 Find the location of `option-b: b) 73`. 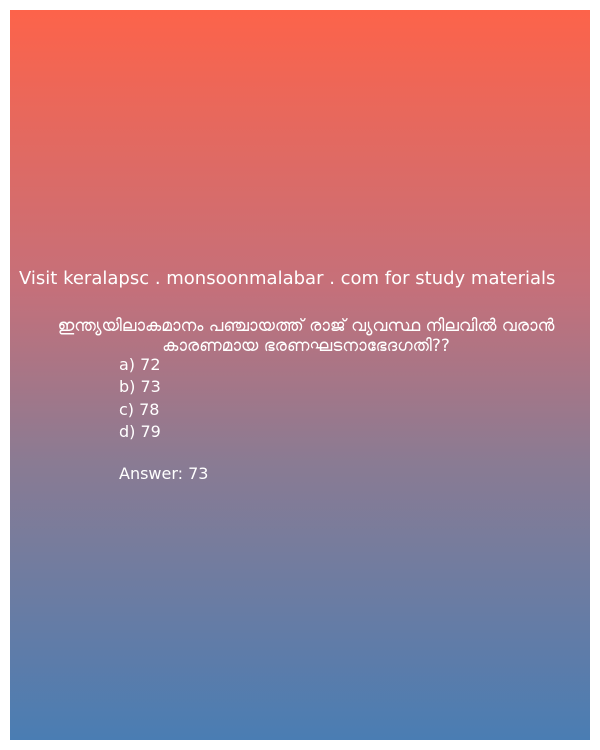

option-b: b) 73 is located at coordinates (140, 387).